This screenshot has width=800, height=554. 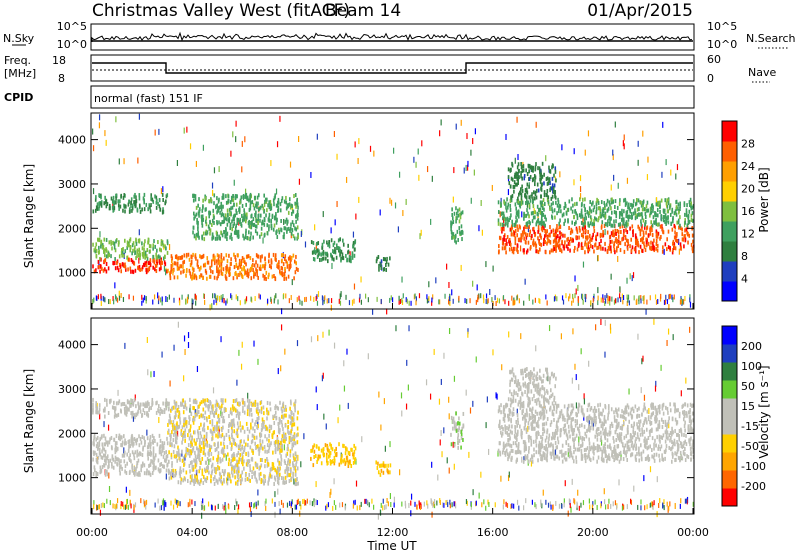 What do you see at coordinates (729, 251) in the screenshot?
I see `power-colorbar-swatch` at bounding box center [729, 251].